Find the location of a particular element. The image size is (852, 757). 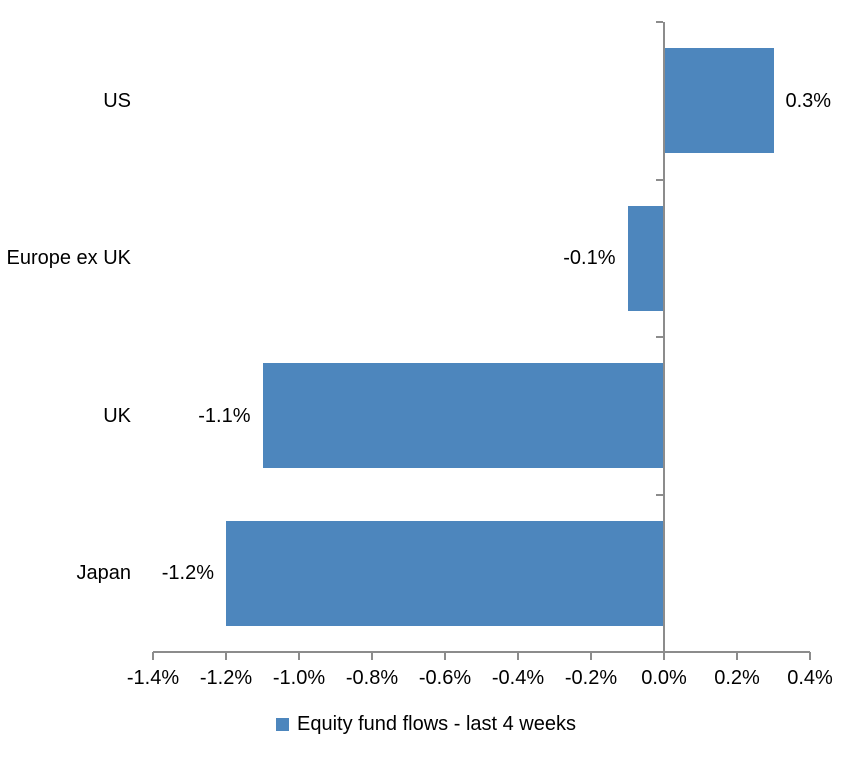

chart-legend: Equity fund flows - last 4 weeks is located at coordinates (426, 724).